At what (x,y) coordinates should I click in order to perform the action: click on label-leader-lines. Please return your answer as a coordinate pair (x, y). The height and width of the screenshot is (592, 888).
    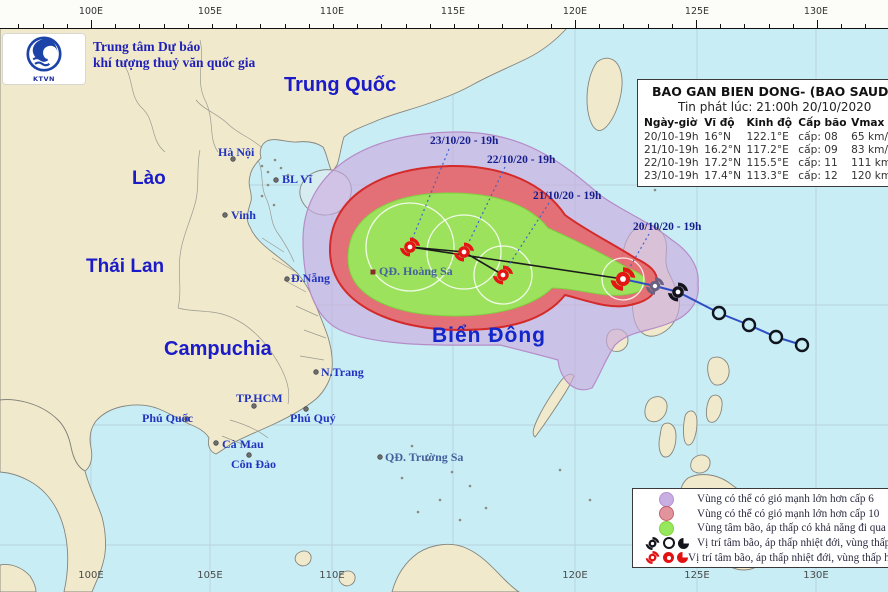
    Looking at the image, I should click on (530, 211).